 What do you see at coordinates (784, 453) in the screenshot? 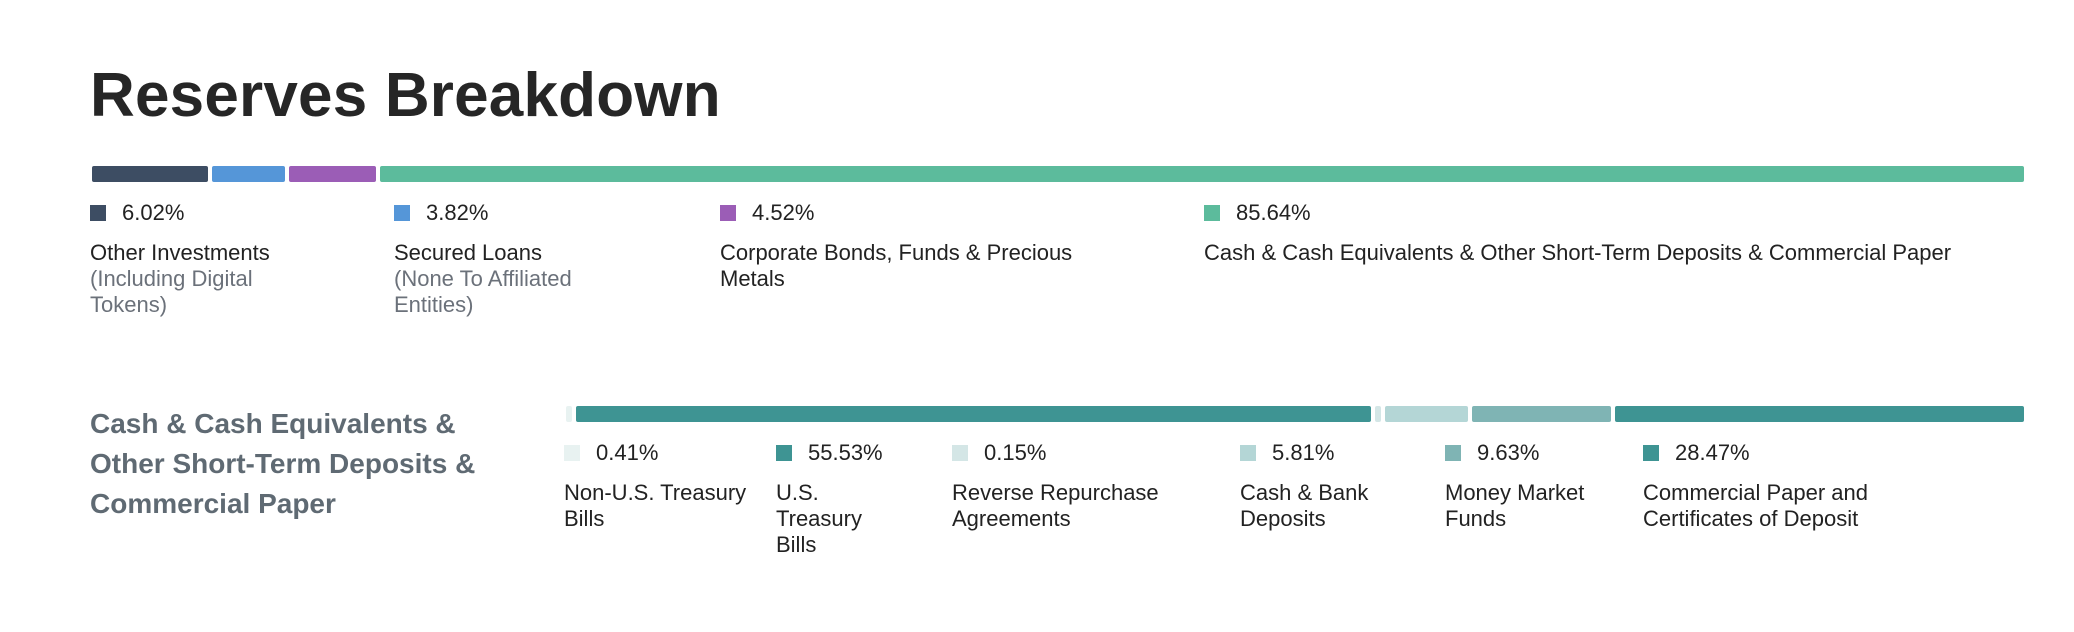
I see `swatch-us-treasury-bills` at bounding box center [784, 453].